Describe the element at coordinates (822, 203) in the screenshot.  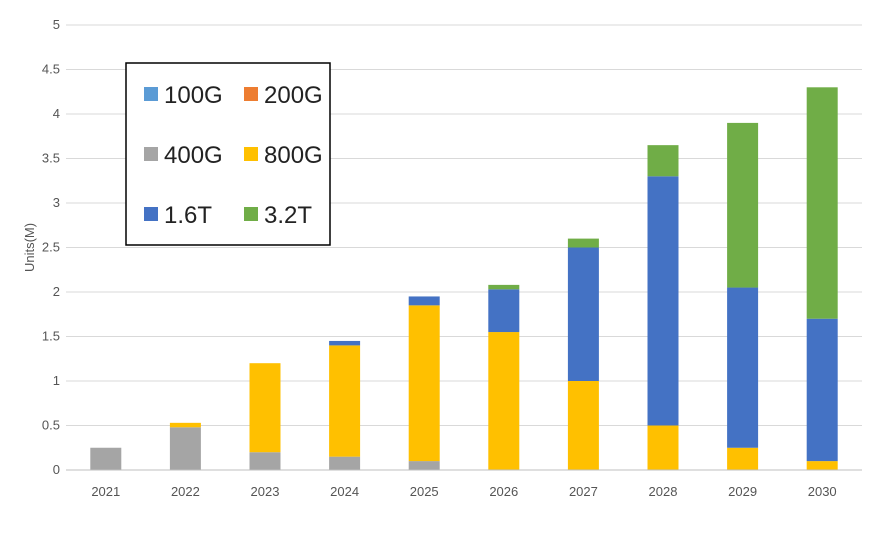
I see `bar-2030-3.2T` at that location.